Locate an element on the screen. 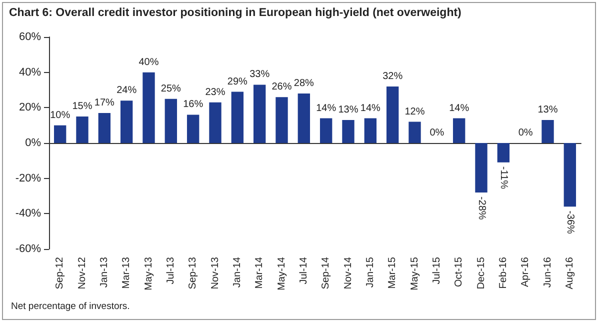  x-tick-label: Aug-16 is located at coordinates (570, 273).